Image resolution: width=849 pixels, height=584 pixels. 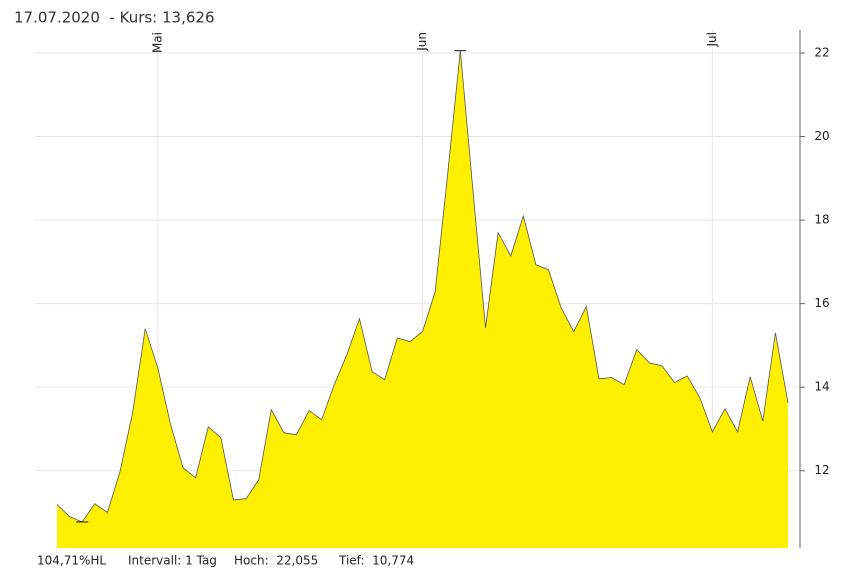 What do you see at coordinates (712, 39) in the screenshot?
I see `x-tick-label: Jul` at bounding box center [712, 39].